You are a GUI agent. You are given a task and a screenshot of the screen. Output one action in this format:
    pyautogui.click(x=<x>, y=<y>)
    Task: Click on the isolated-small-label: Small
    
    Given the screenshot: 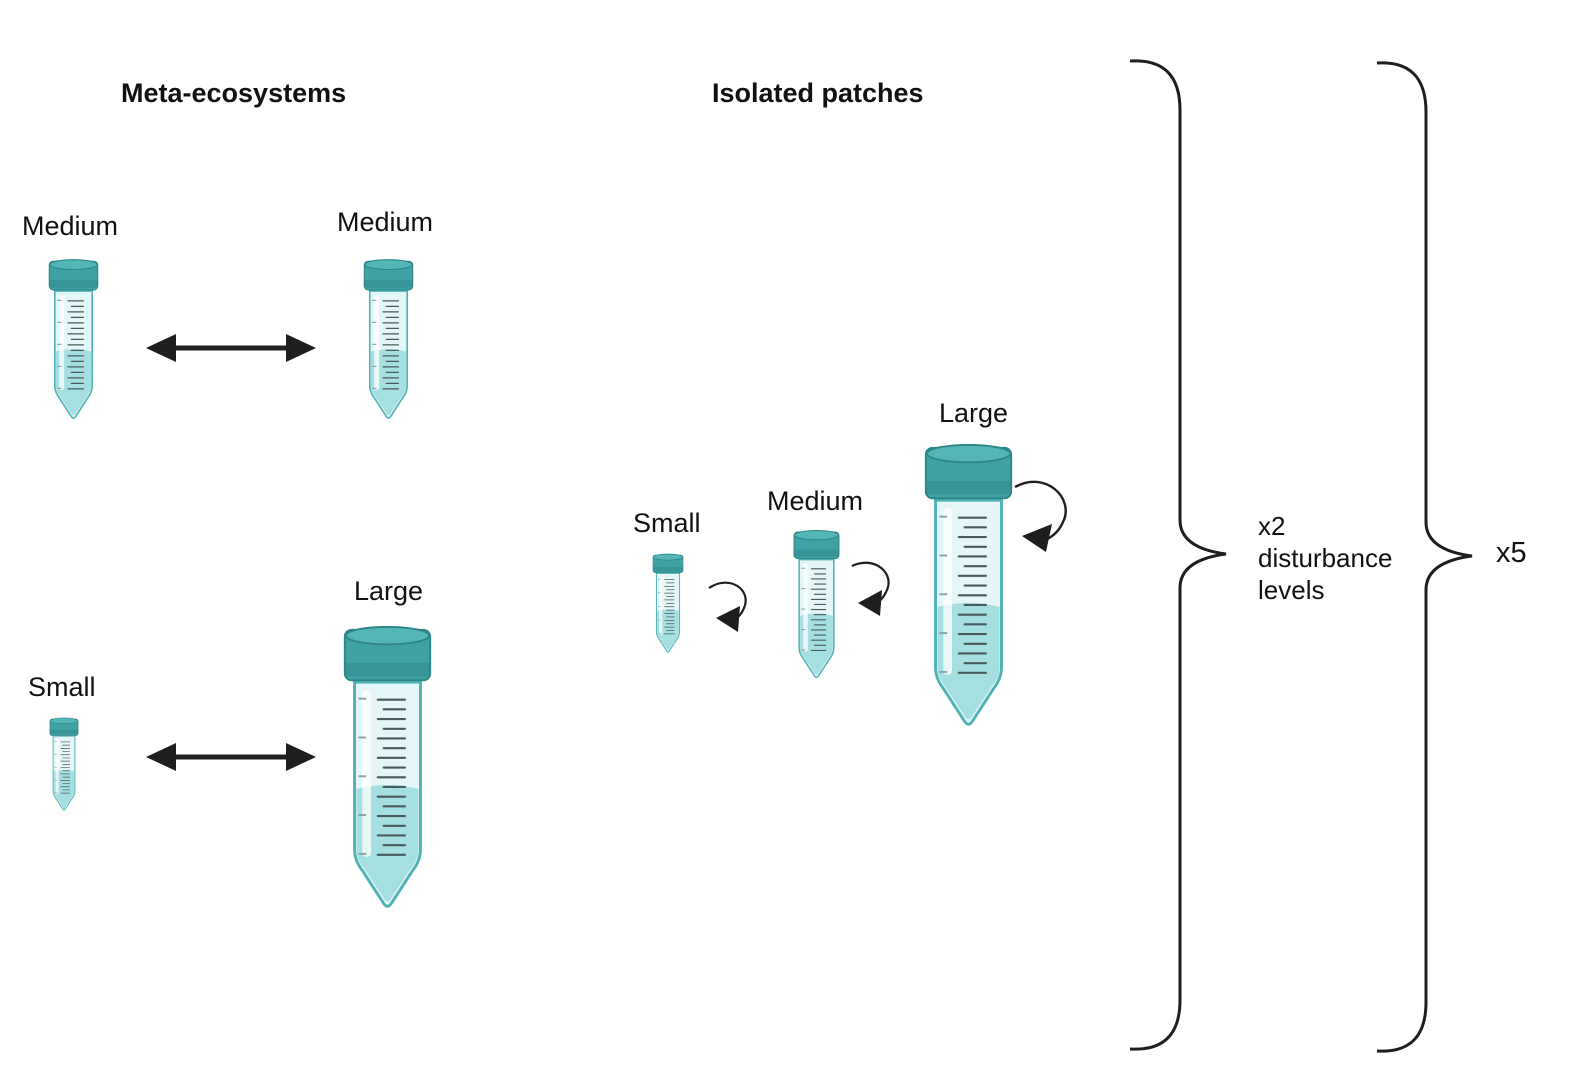 What is the action you would take?
    pyautogui.click(x=667, y=523)
    